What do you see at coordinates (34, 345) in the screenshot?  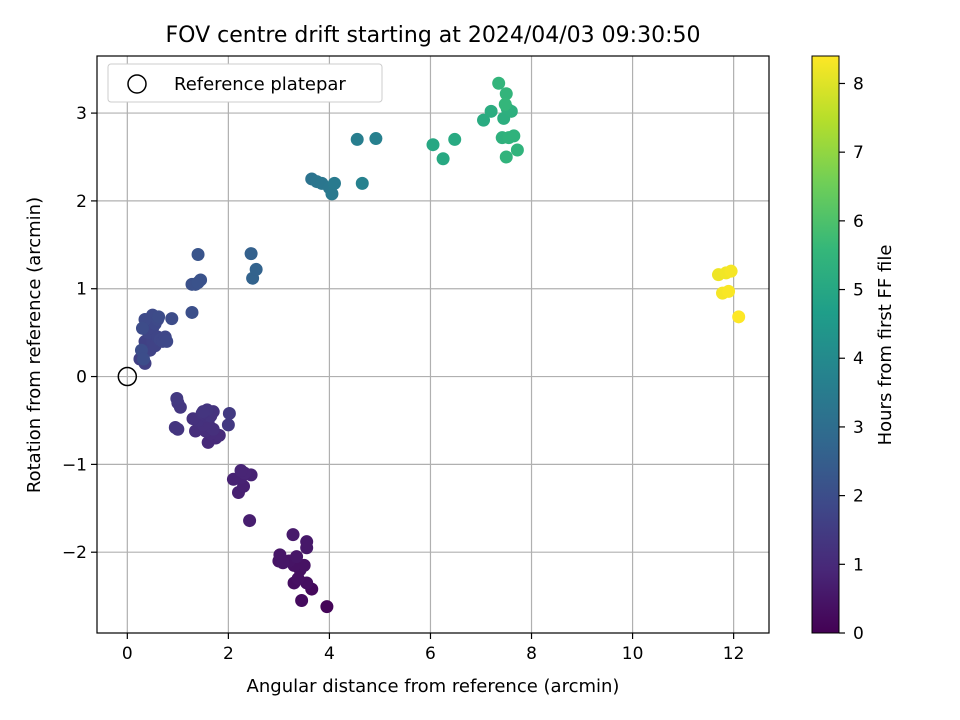 I see `y-axis-label: Rotation from reference (arcmin)` at bounding box center [34, 345].